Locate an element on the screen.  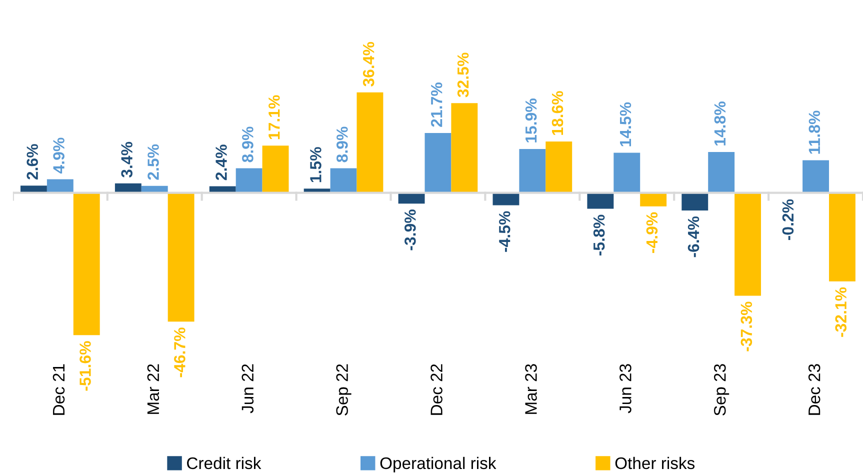
x-tick-label: Dec 22 is located at coordinates (436, 389).